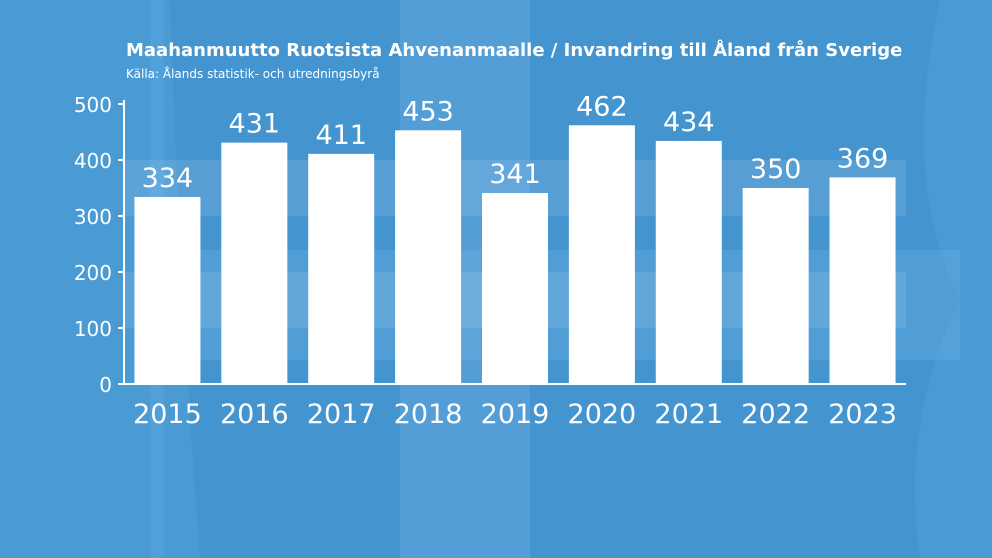 Image resolution: width=992 pixels, height=558 pixels. Describe the element at coordinates (93, 217) in the screenshot. I see `y-tick-label: 300` at that location.